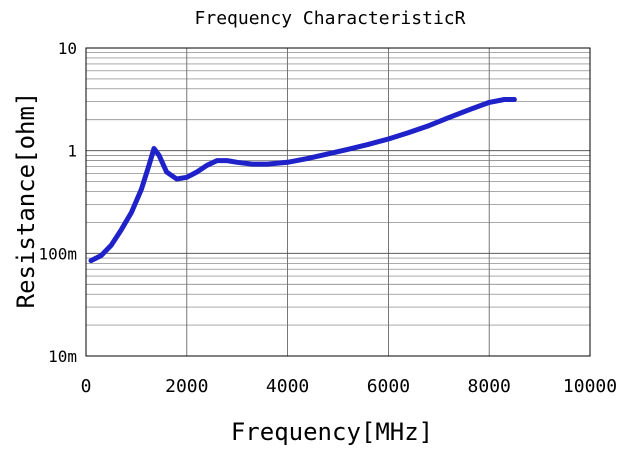 Image resolution: width=626 pixels, height=454 pixels. What do you see at coordinates (26, 200) in the screenshot?
I see `y-axis-label: Resistance[ohm]` at bounding box center [26, 200].